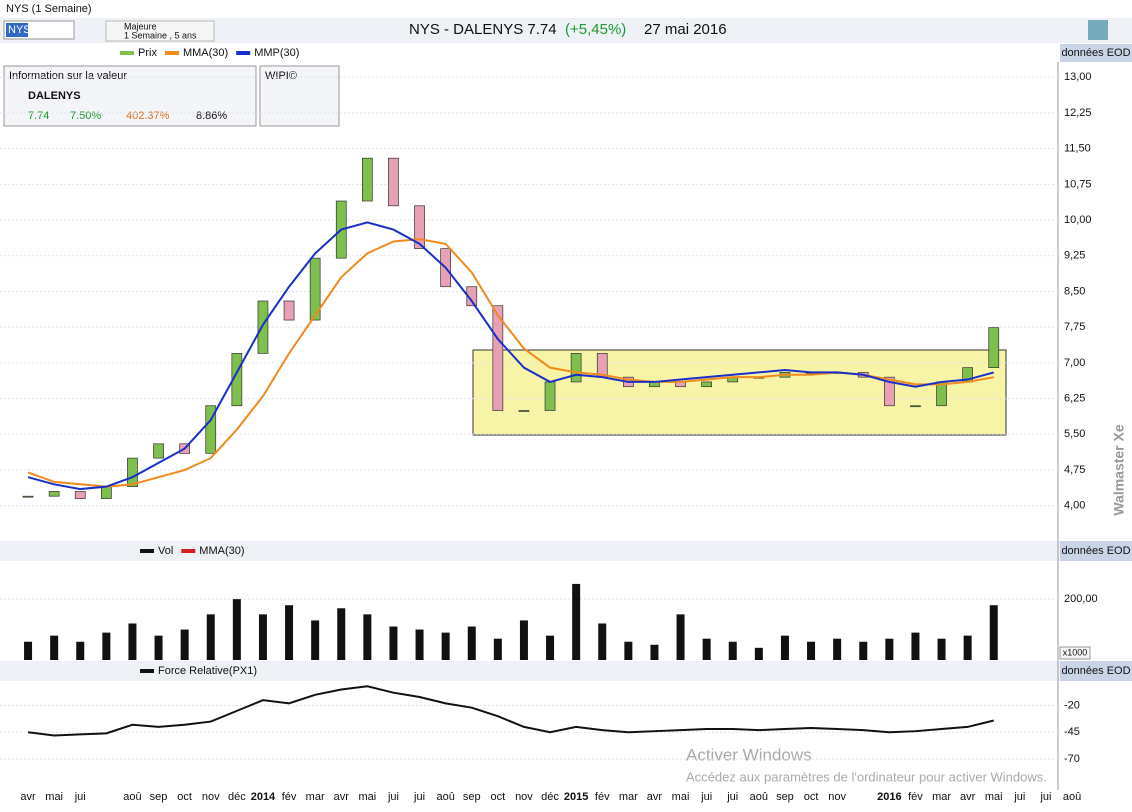 The width and height of the screenshot is (1132, 812). What do you see at coordinates (38, 116) in the screenshot?
I see `info-price: 7.74` at bounding box center [38, 116].